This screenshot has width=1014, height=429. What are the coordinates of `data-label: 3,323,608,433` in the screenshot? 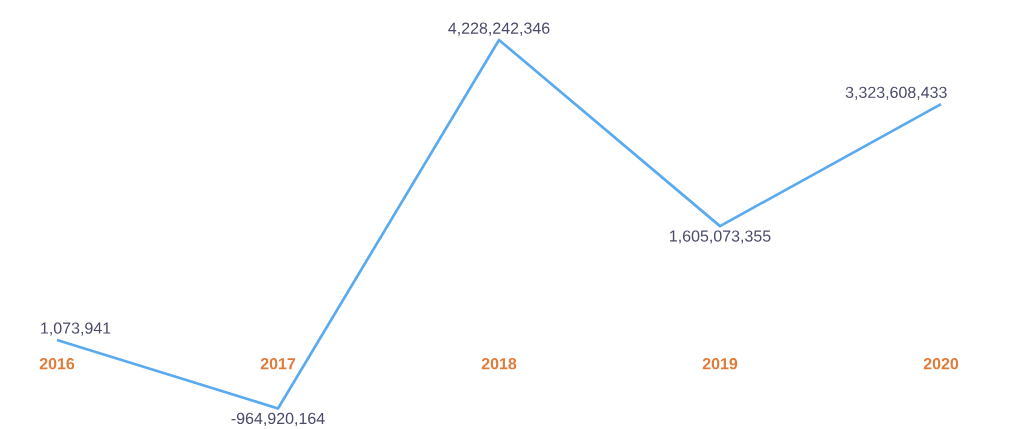 It's located at (896, 93).